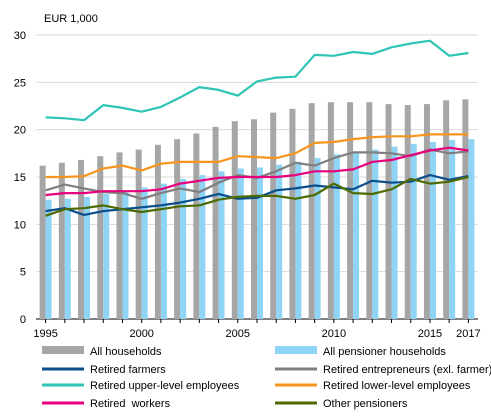 Image resolution: width=491 pixels, height=416 pixels. Describe the element at coordinates (130, 404) in the screenshot. I see `legend-label: Retired workers` at that location.